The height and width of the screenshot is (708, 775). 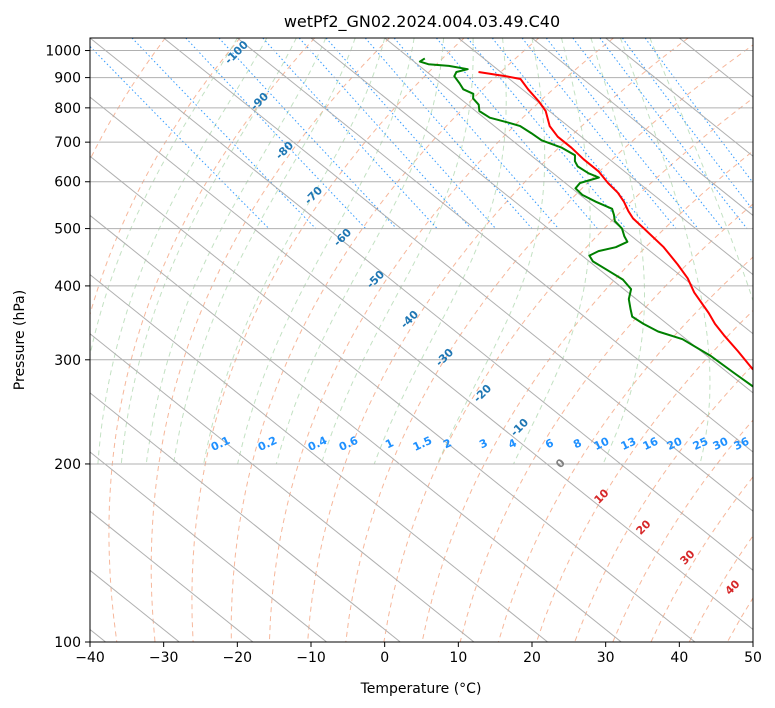 I want to click on x-tick-label: 50, so click(x=753, y=658).